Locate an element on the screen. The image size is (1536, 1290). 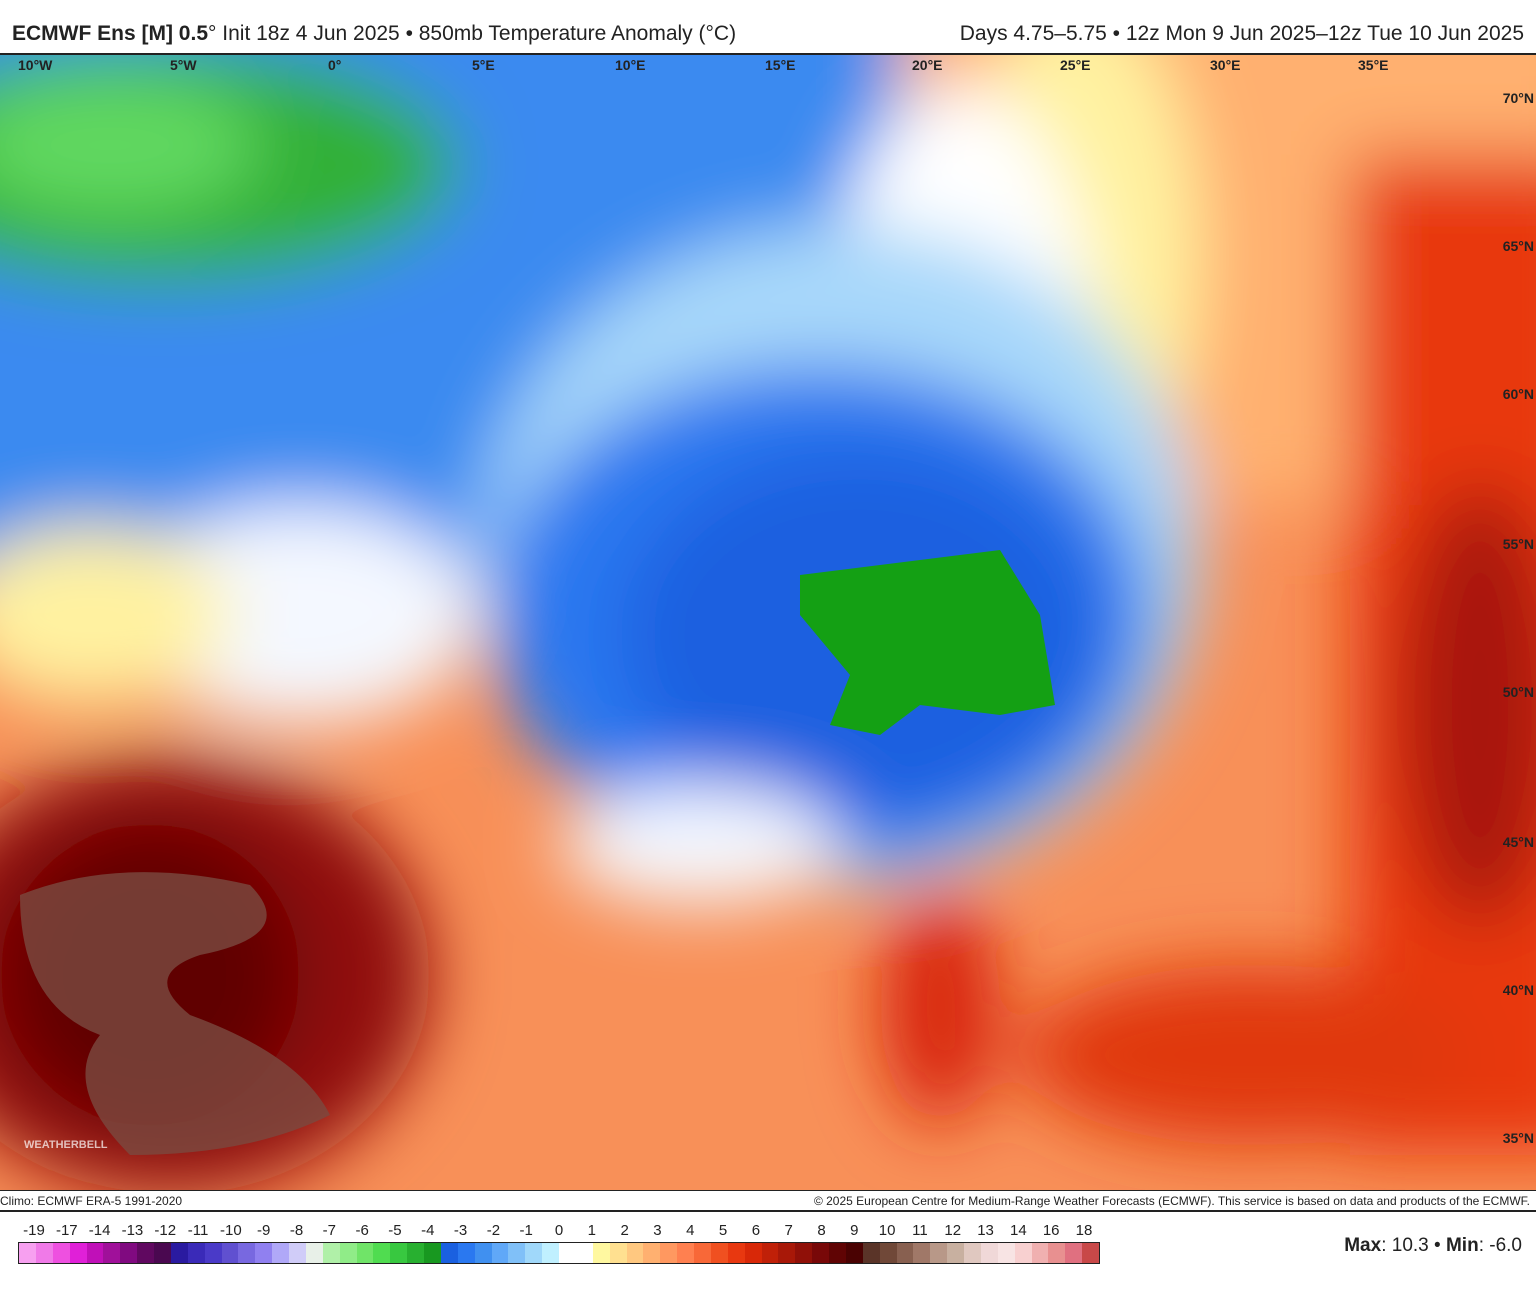
cold-anomaly-region is located at coordinates (927, 642).